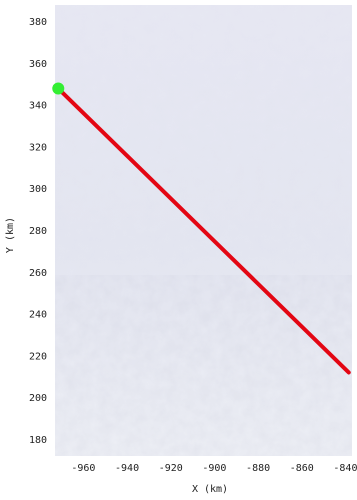 The width and height of the screenshot is (357, 500). What do you see at coordinates (38, 440) in the screenshot?
I see `y-tick-label: 180` at bounding box center [38, 440].